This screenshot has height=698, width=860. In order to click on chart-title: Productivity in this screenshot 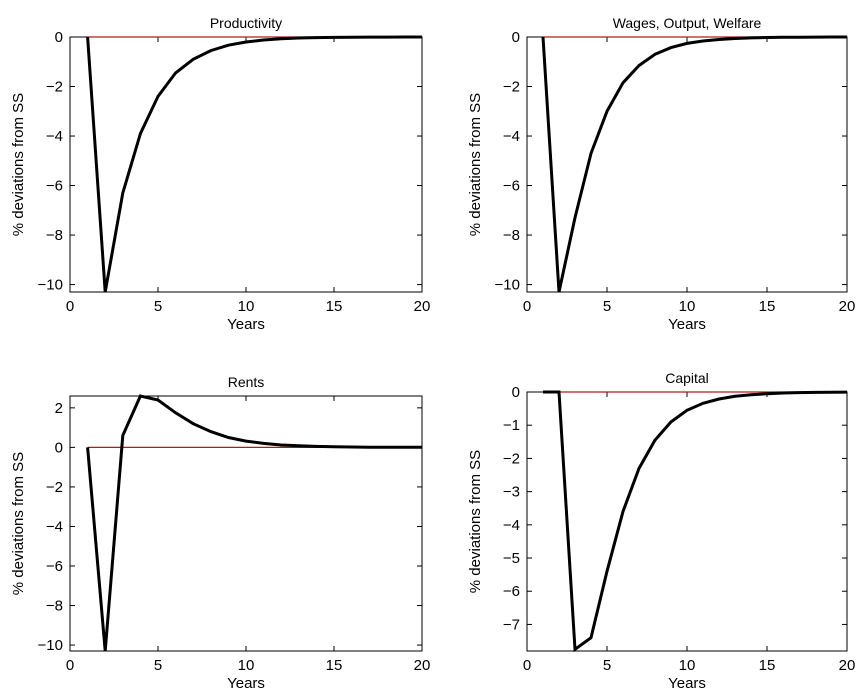, I will do `click(246, 23)`.